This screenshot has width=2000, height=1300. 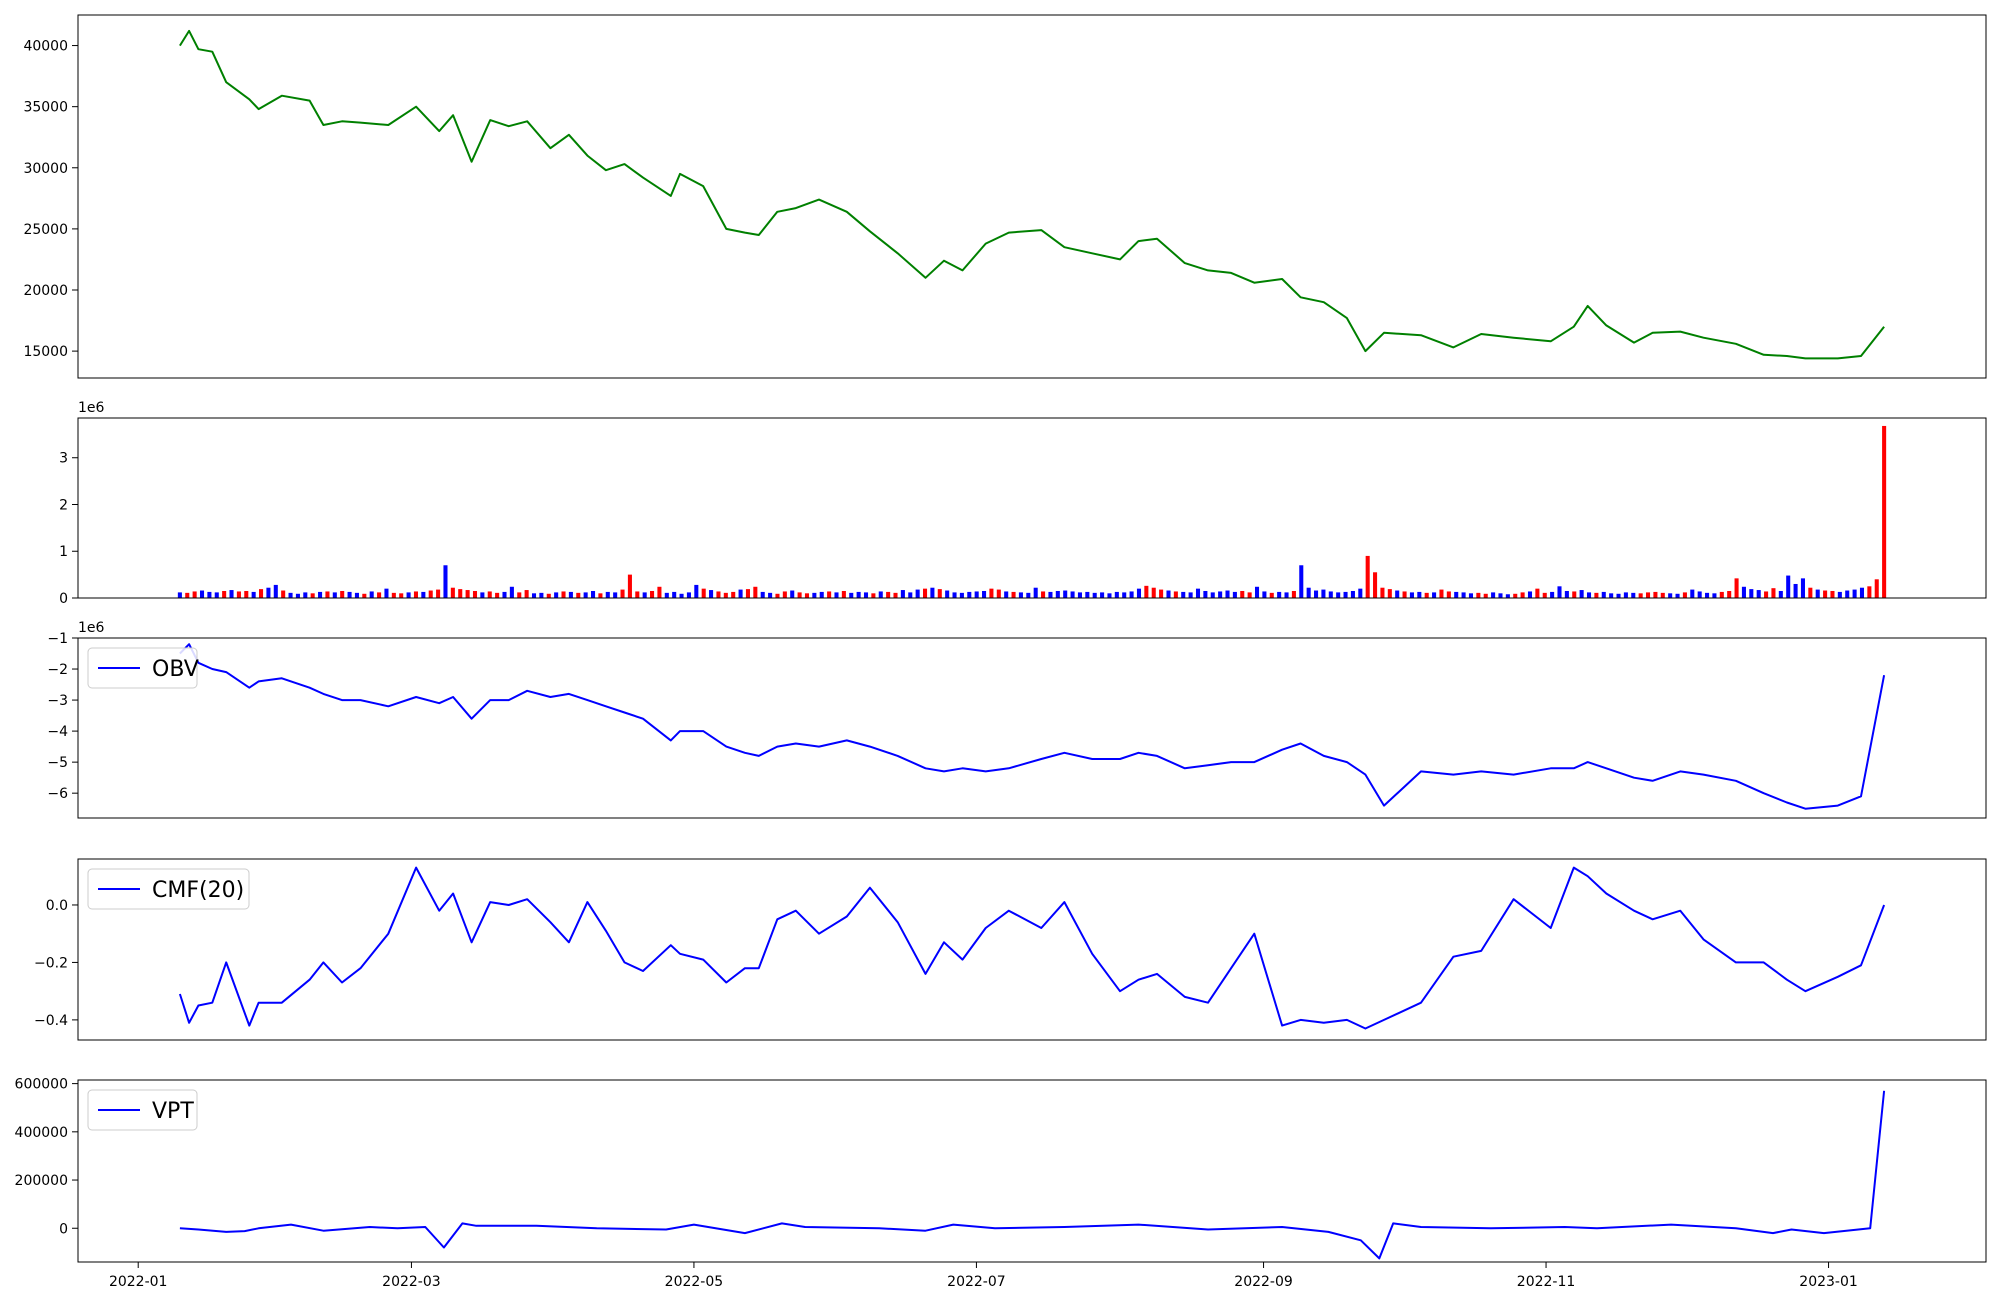 What do you see at coordinates (1032, 511) in the screenshot?
I see `volume-bars-group` at bounding box center [1032, 511].